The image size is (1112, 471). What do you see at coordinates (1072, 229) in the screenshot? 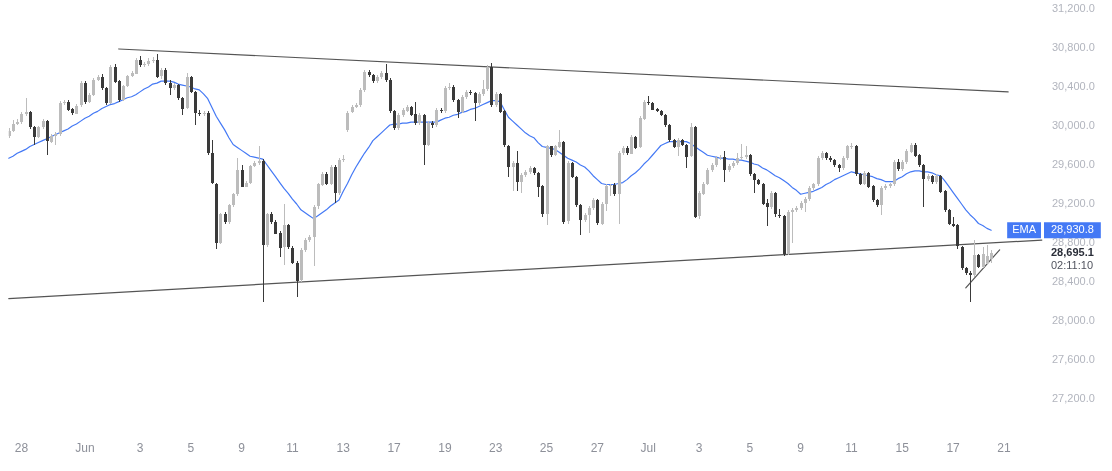
I see `text: 28,930.8` at bounding box center [1072, 229].